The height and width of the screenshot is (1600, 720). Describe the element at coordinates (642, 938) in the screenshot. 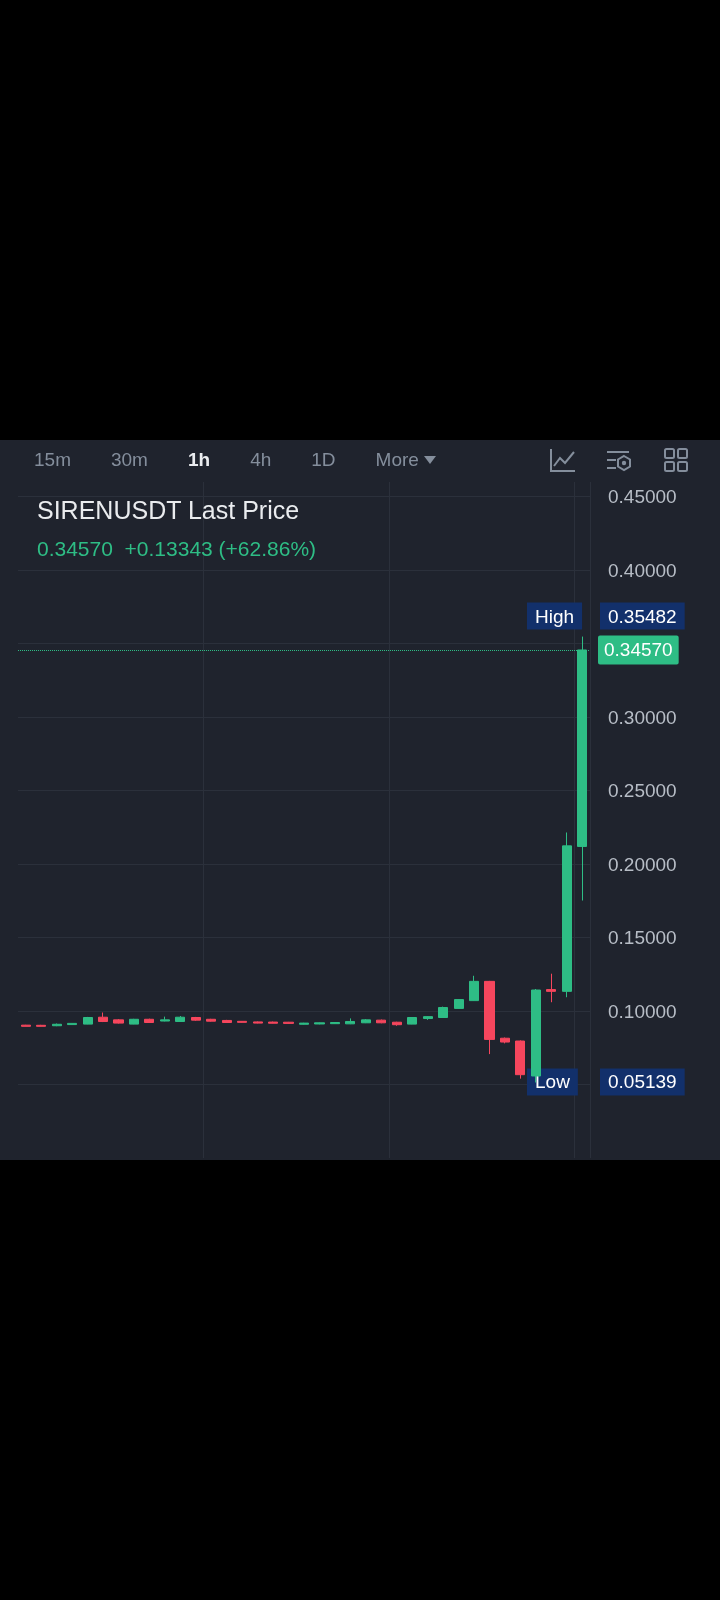

I see `y-tick-label: 0.15000` at that location.